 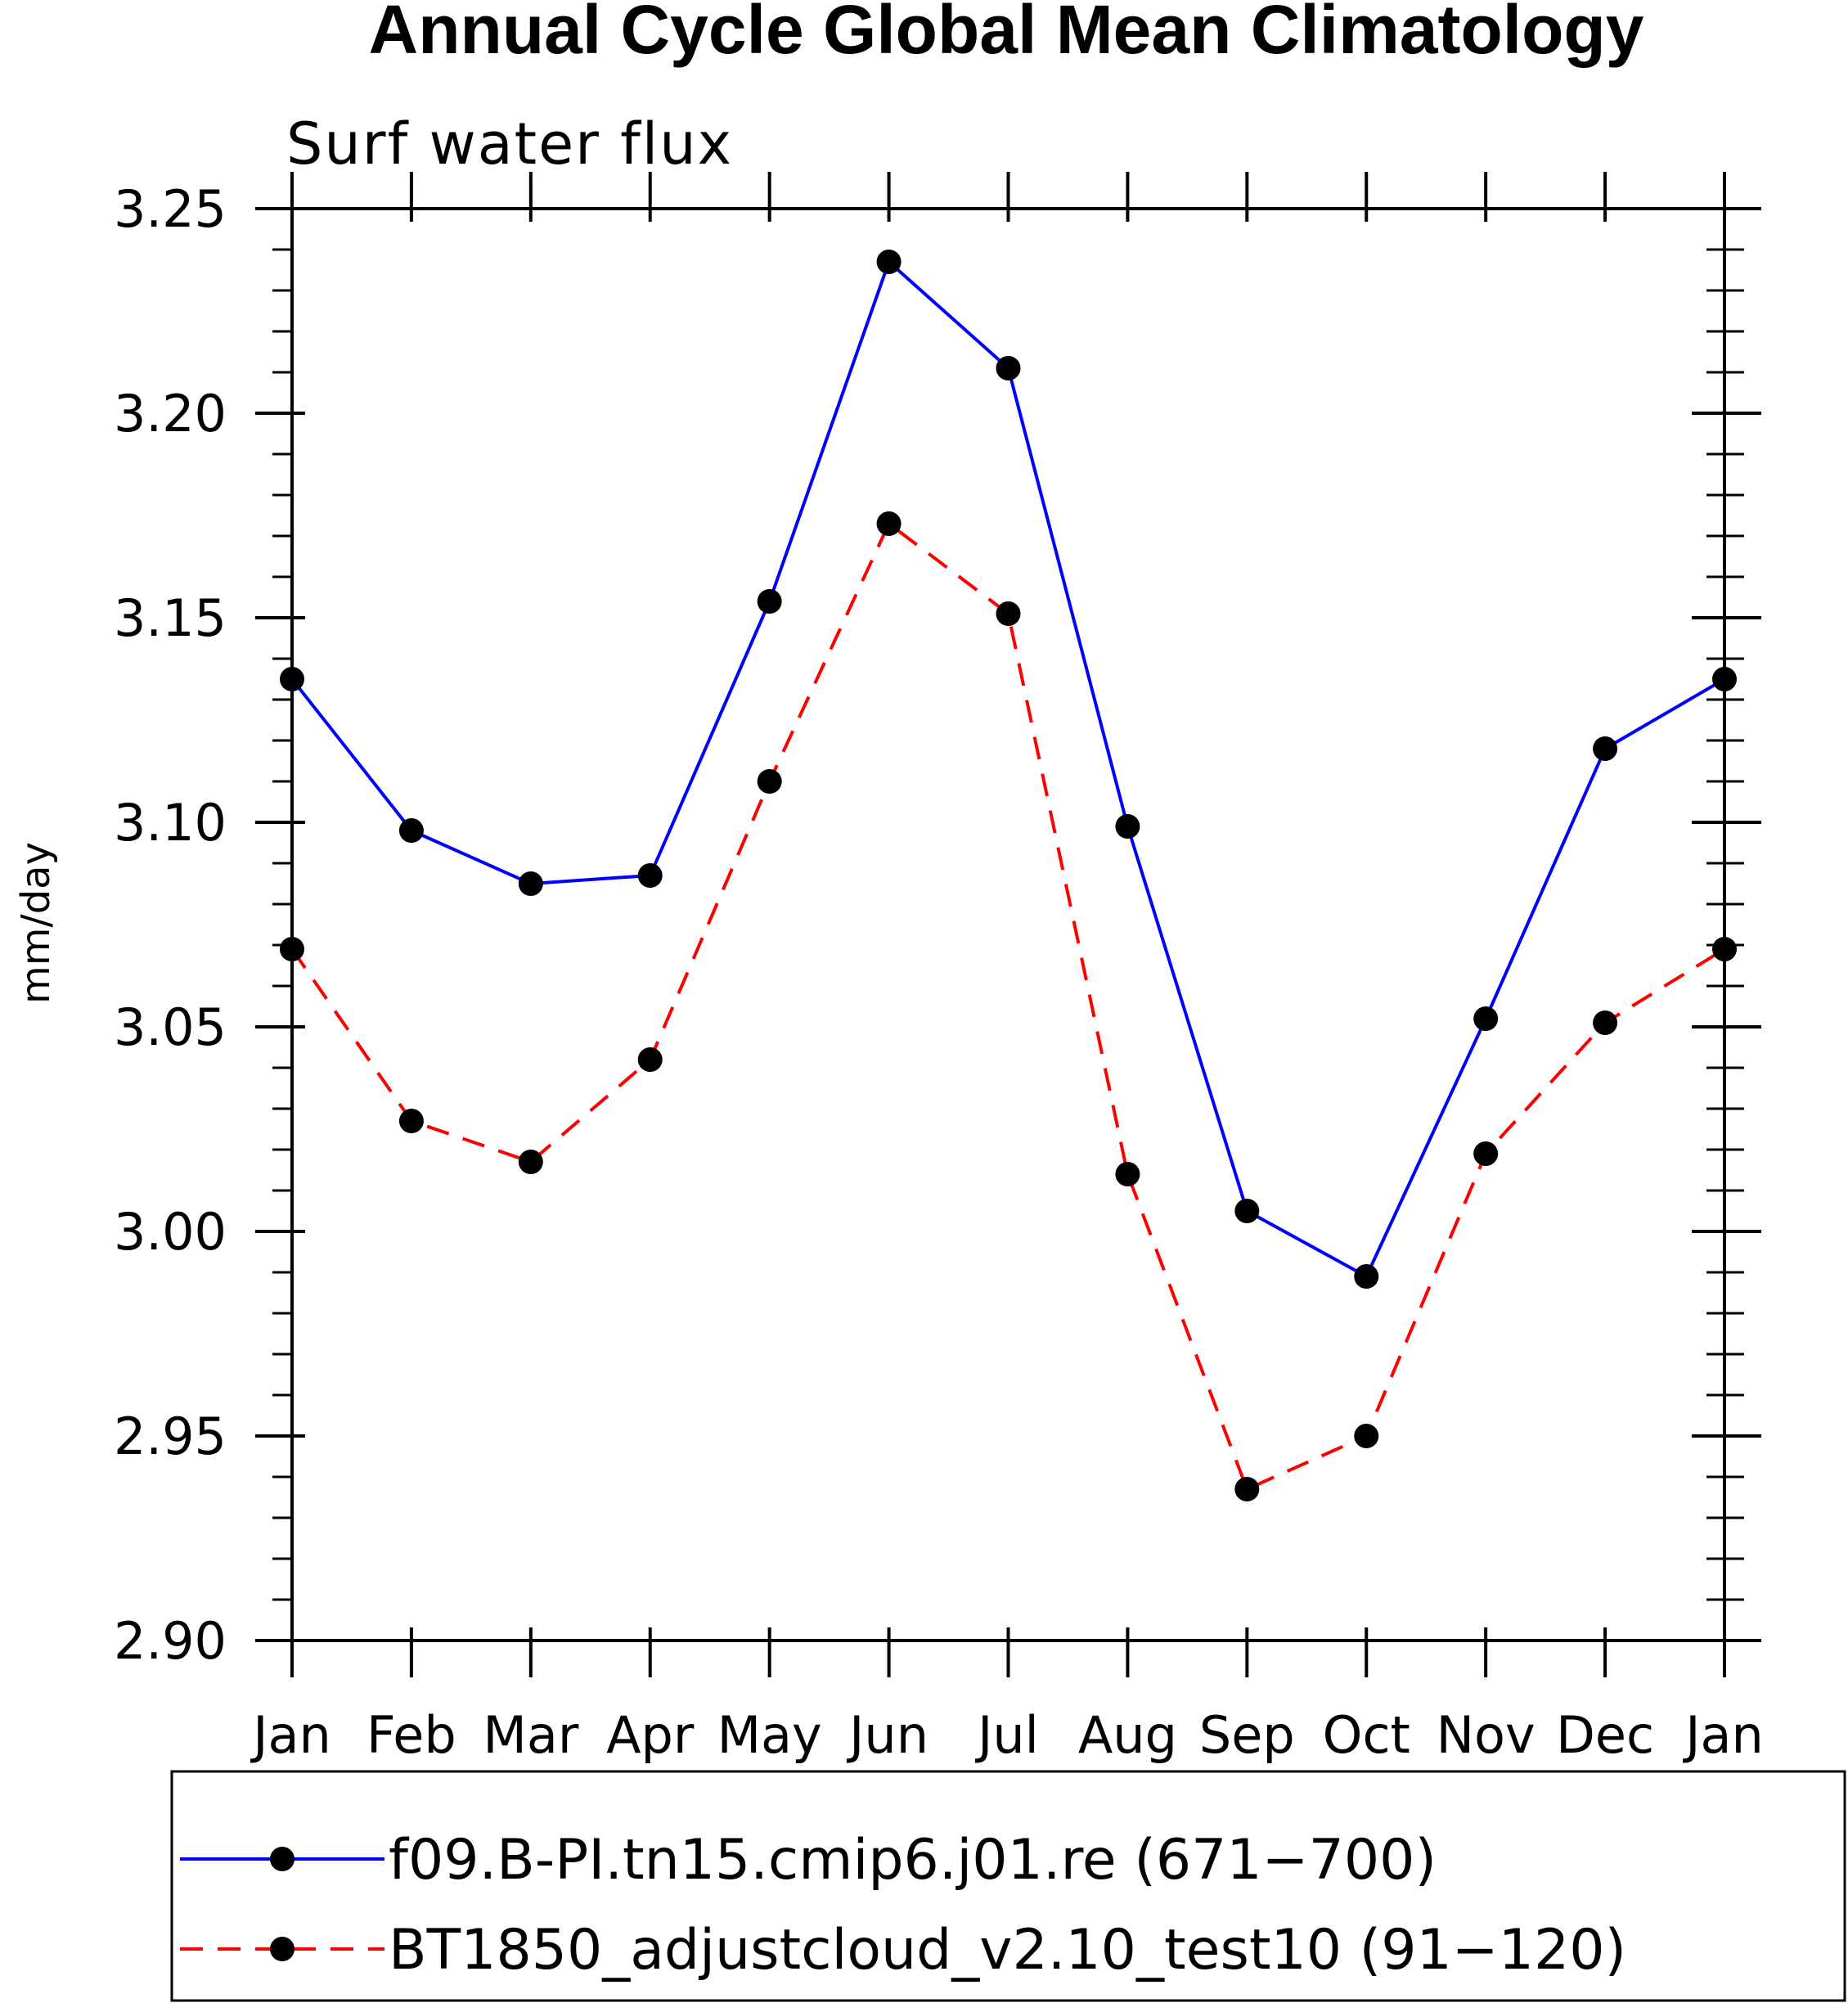 I want to click on y-tick-label: 3.00, so click(x=170, y=1232).